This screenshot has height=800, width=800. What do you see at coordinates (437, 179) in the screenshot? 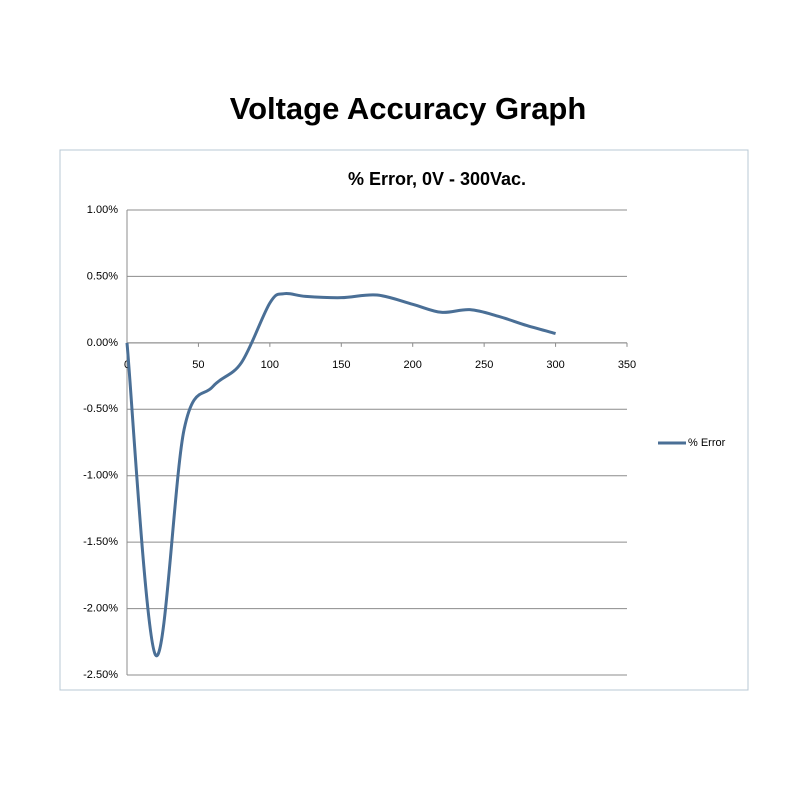
I see `chart-subtitle: % Error, 0V - 300Vac.` at bounding box center [437, 179].